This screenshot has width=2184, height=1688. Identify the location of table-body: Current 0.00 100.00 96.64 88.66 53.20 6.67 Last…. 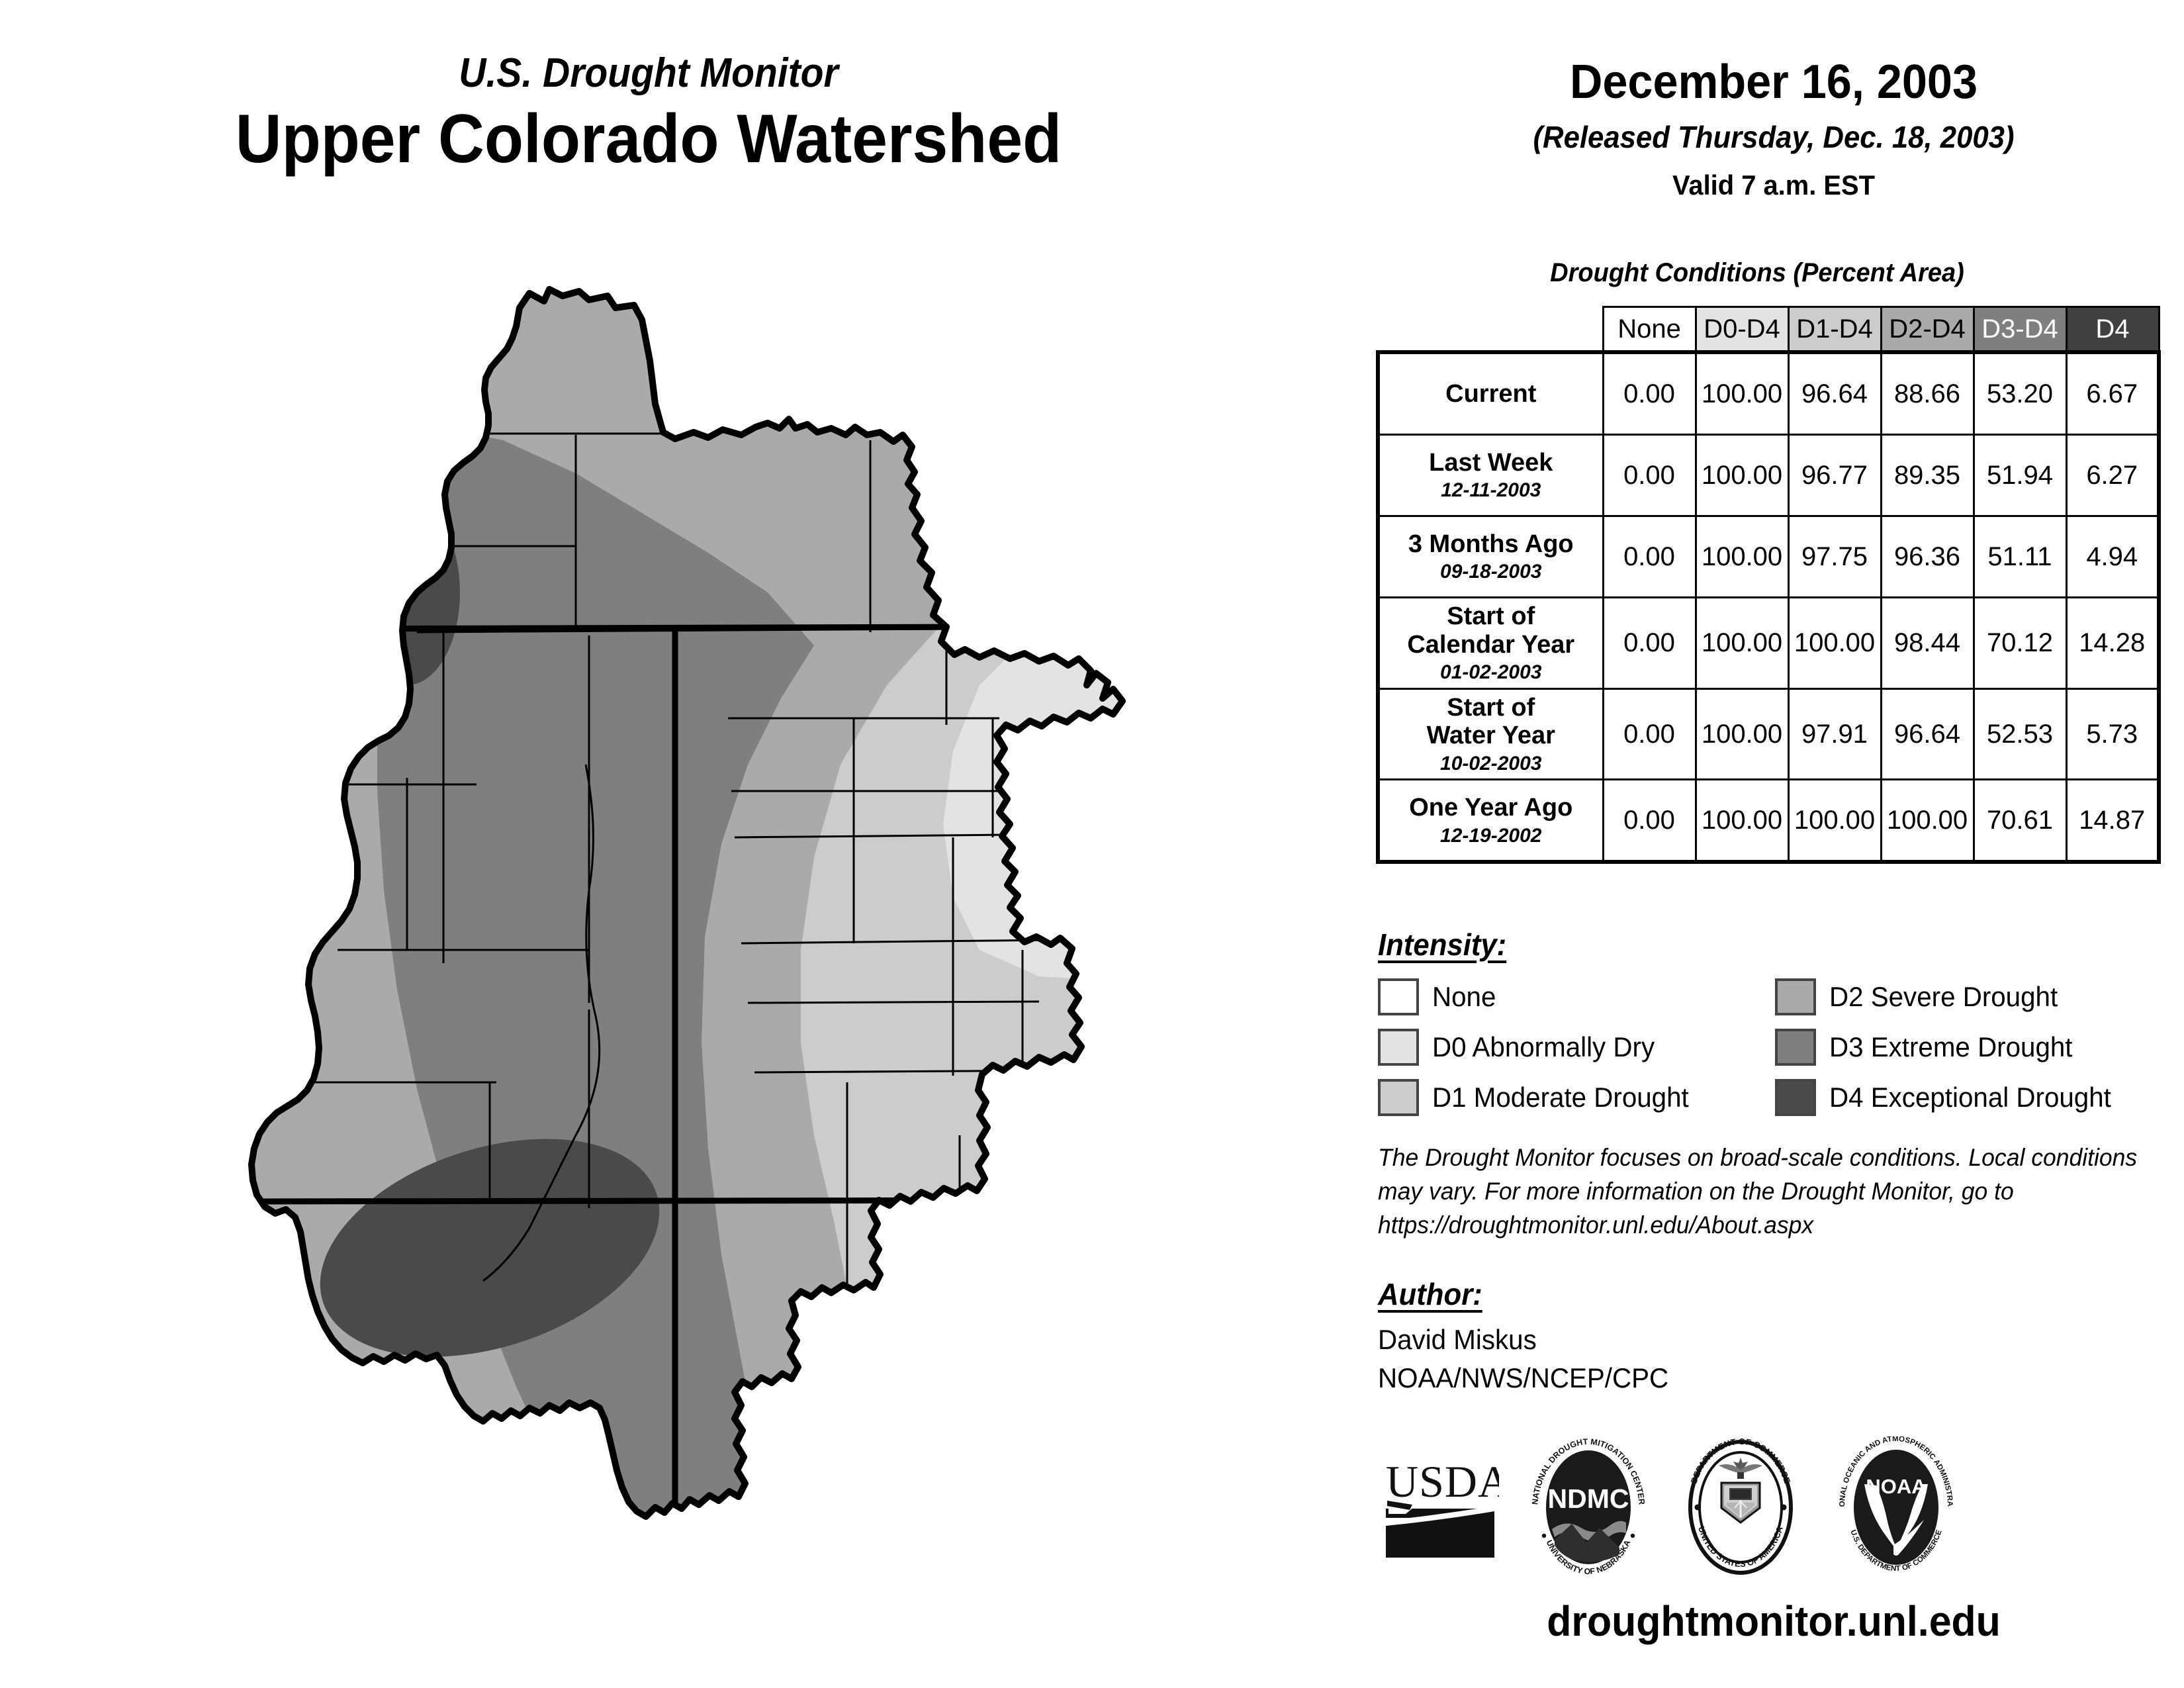
(1769, 607).